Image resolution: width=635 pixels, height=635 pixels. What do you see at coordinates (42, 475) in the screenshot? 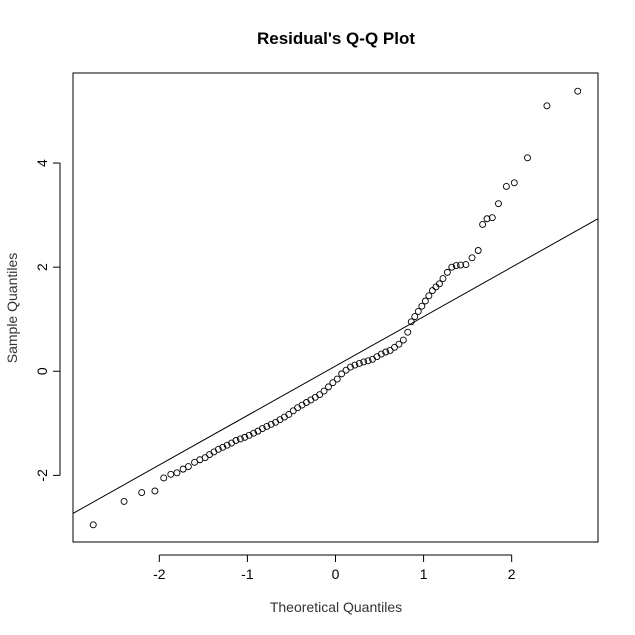
I see `y-tick-label: -2` at bounding box center [42, 475].